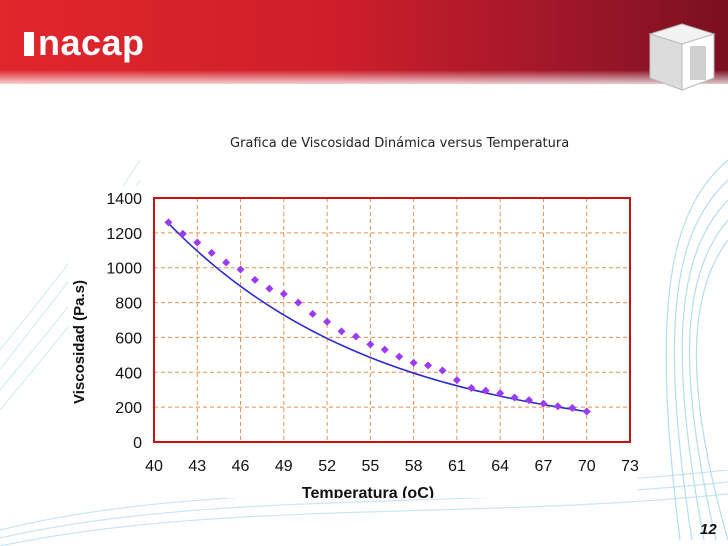 The width and height of the screenshot is (728, 546). What do you see at coordinates (682, 57) in the screenshot?
I see `cube-logo-icon` at bounding box center [682, 57].